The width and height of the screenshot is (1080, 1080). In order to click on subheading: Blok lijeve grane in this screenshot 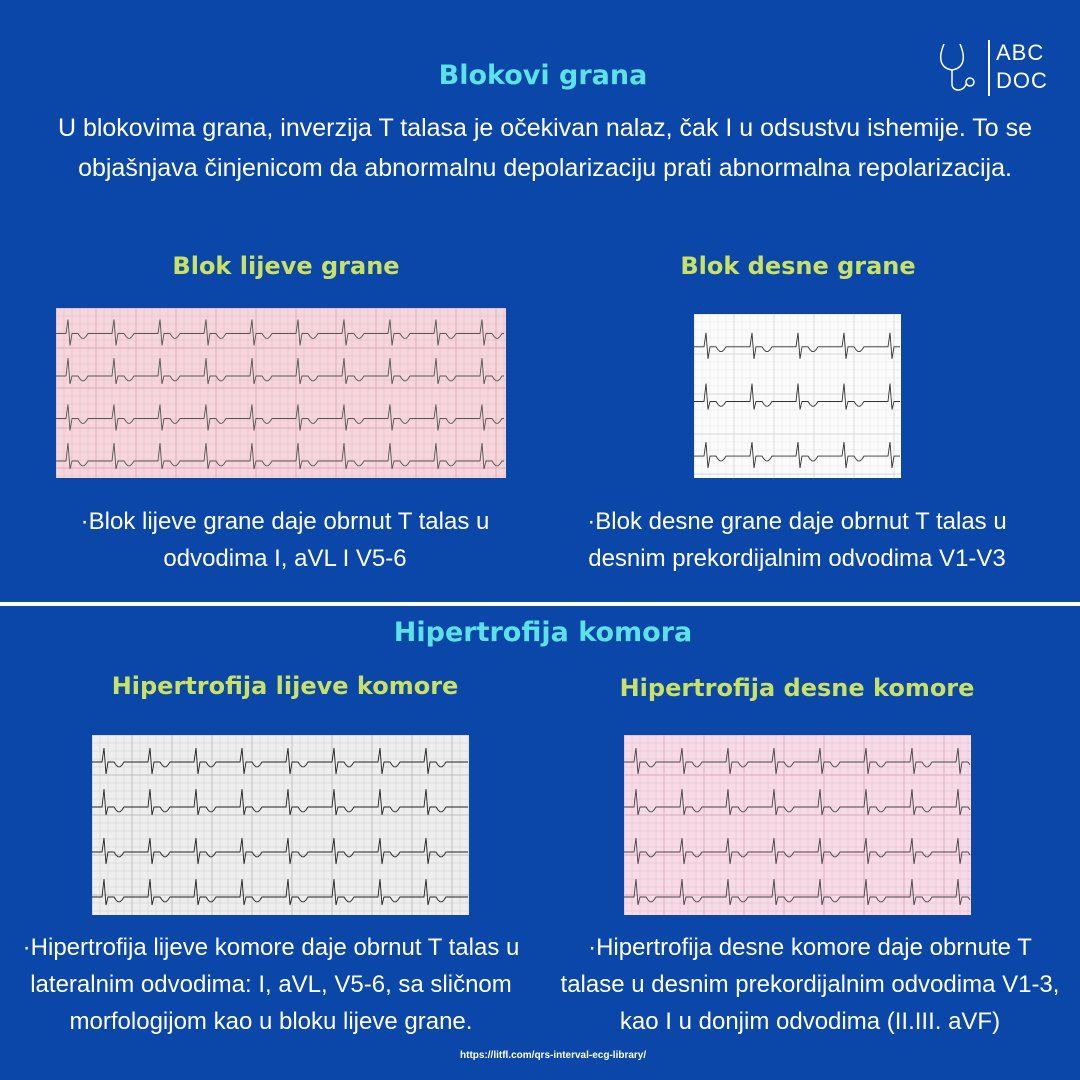, I will do `click(286, 266)`.